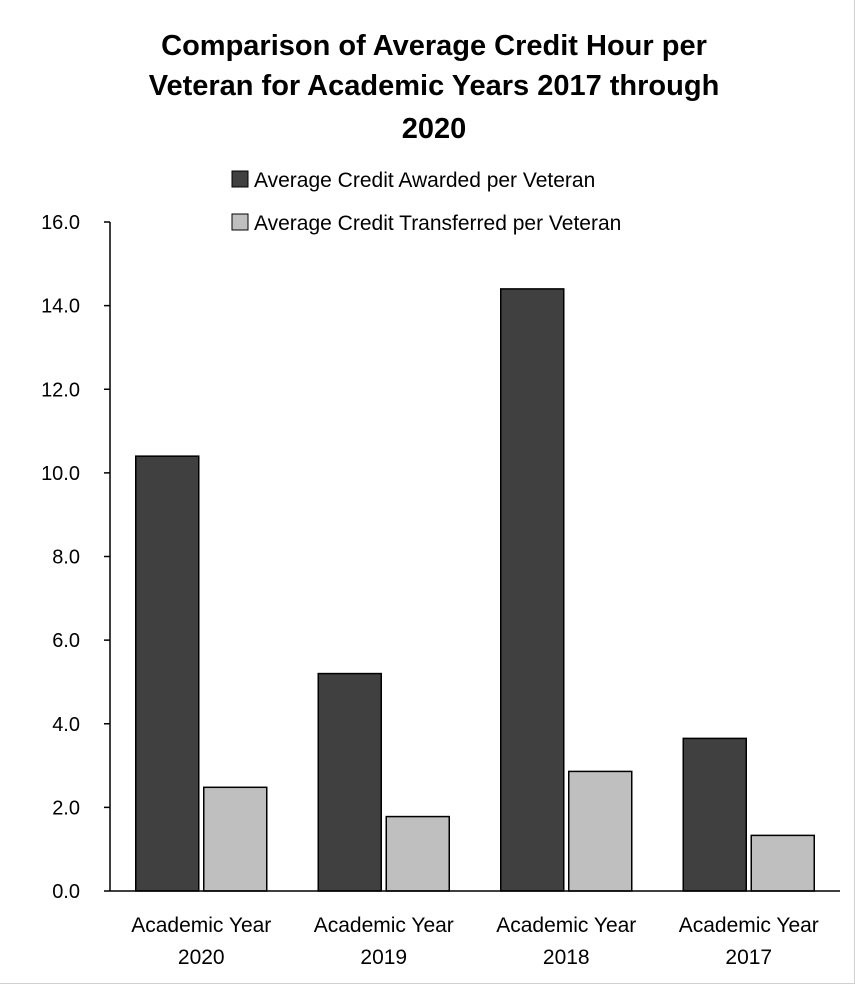 This screenshot has width=855, height=989. I want to click on legend-label: Average Credit Transferred per Veteran, so click(437, 223).